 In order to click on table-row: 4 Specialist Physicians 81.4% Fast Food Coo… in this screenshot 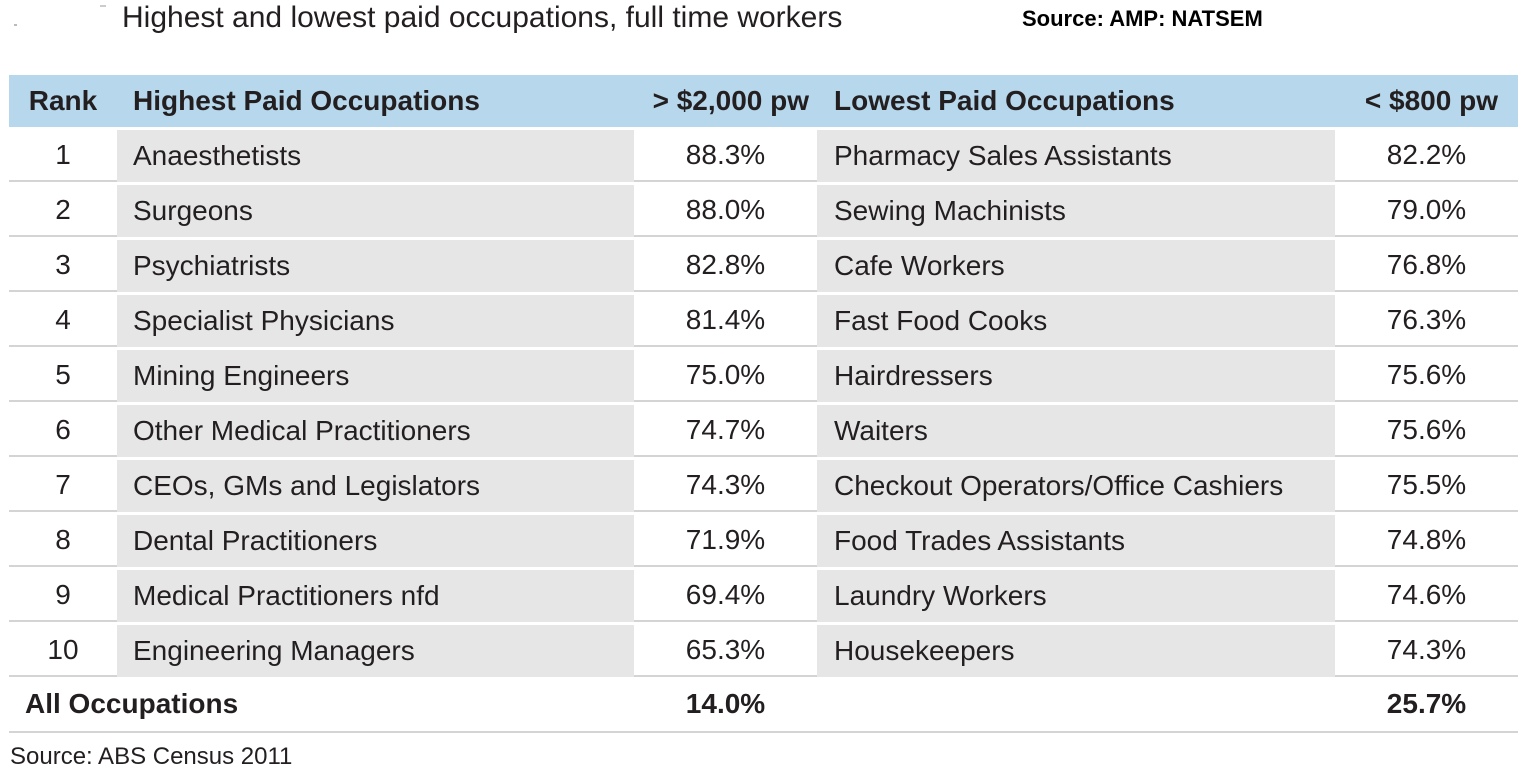, I will do `click(763, 319)`.